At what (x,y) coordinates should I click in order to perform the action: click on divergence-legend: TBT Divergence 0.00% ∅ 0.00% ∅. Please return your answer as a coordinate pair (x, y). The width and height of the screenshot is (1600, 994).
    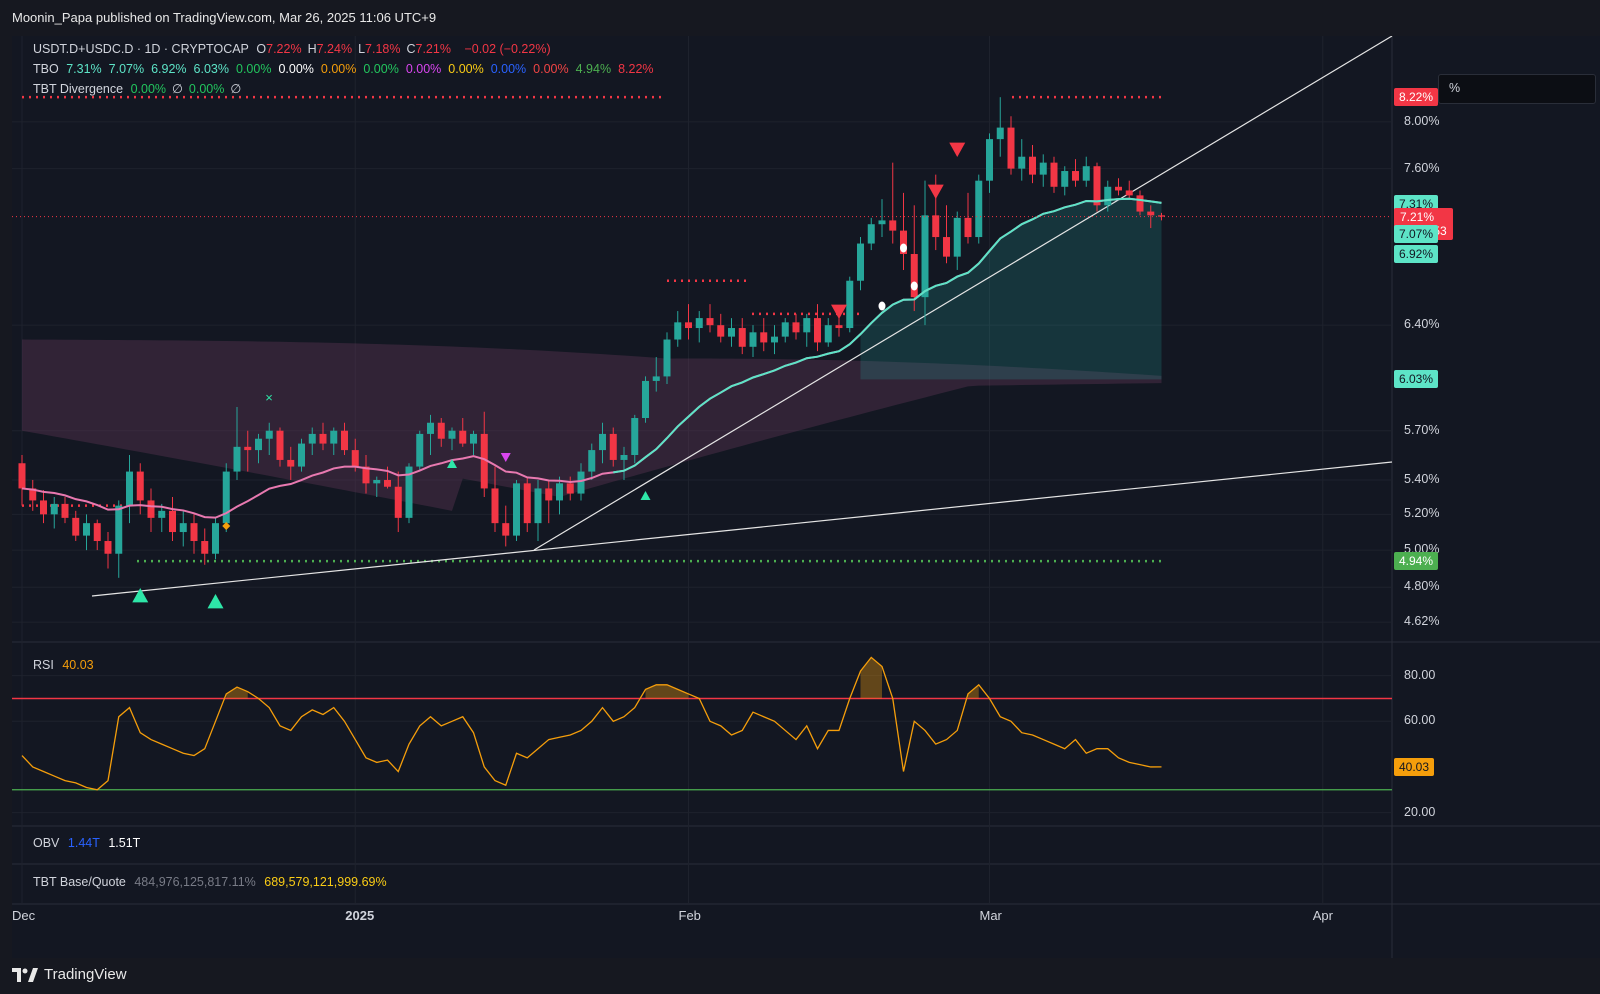
    Looking at the image, I should click on (142, 88).